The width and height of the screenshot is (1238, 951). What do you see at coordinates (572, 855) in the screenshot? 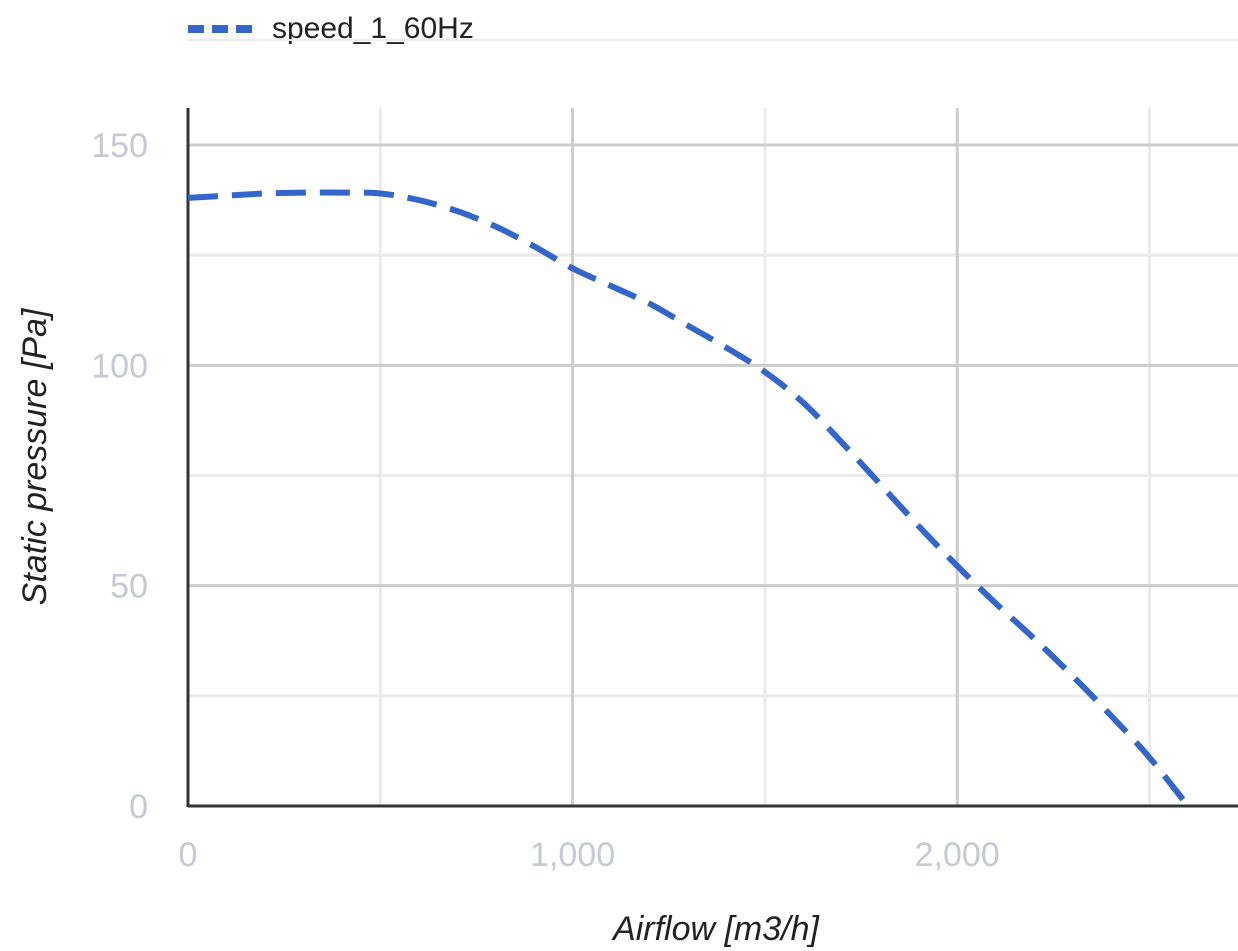
I see `x-tick-label: 1,000` at bounding box center [572, 855].